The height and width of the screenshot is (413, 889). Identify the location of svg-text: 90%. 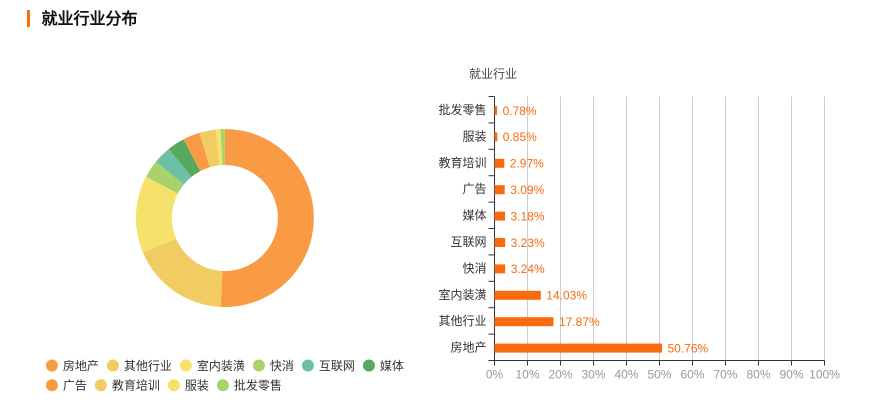
(791, 375).